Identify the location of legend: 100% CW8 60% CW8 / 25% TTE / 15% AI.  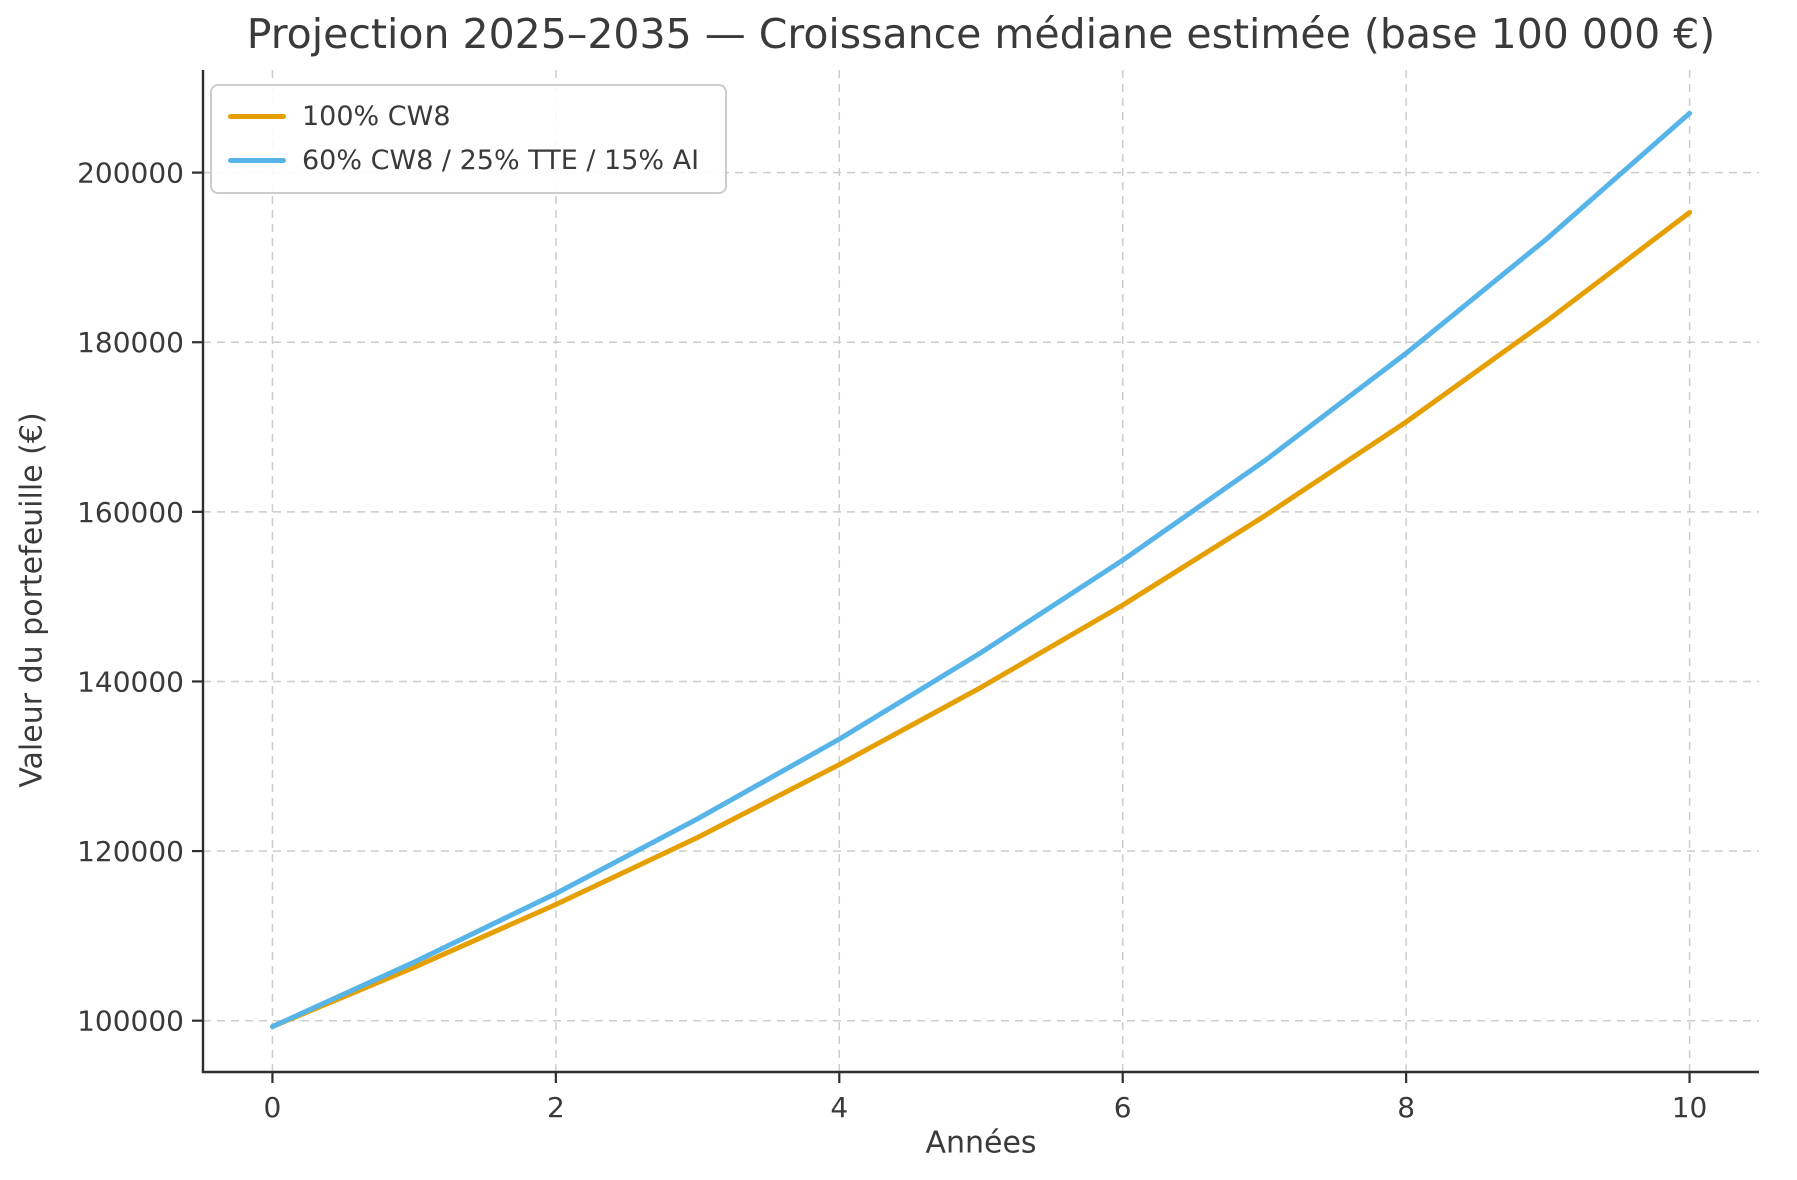
(469, 139).